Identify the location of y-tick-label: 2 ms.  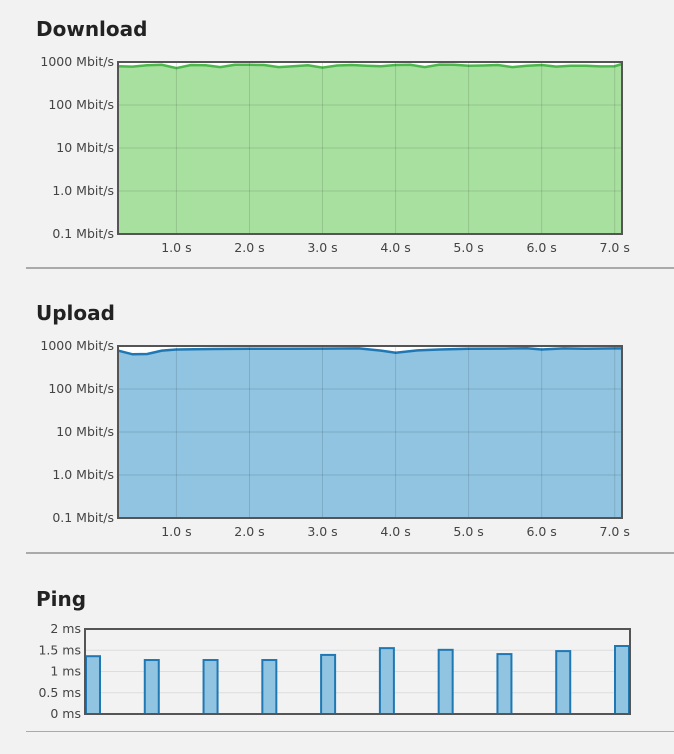
(65, 628).